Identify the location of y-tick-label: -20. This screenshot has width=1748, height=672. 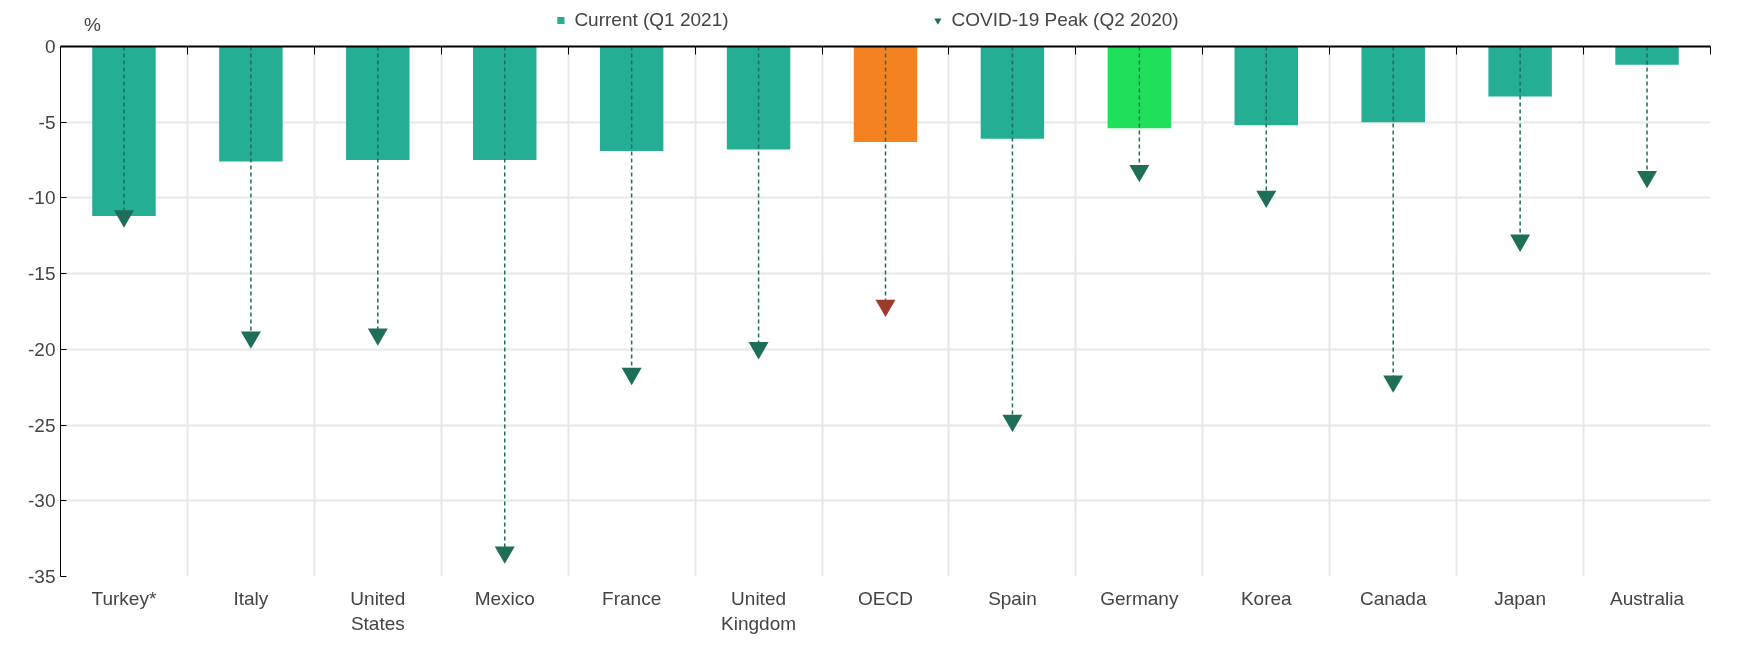
(42, 349).